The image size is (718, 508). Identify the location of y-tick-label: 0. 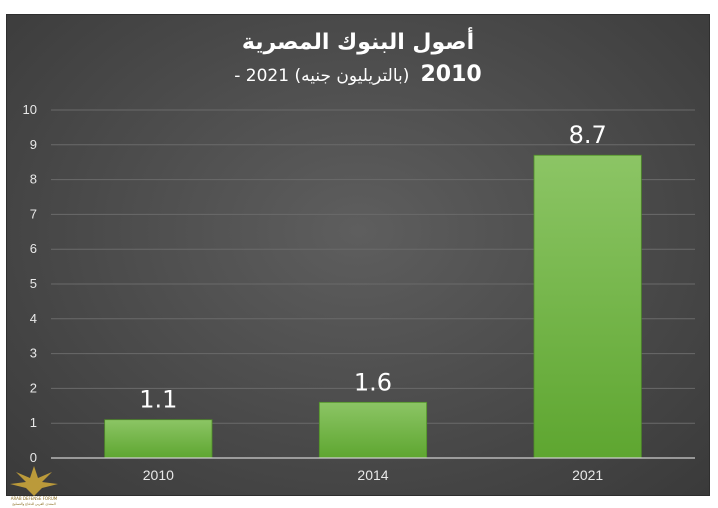
(33, 457).